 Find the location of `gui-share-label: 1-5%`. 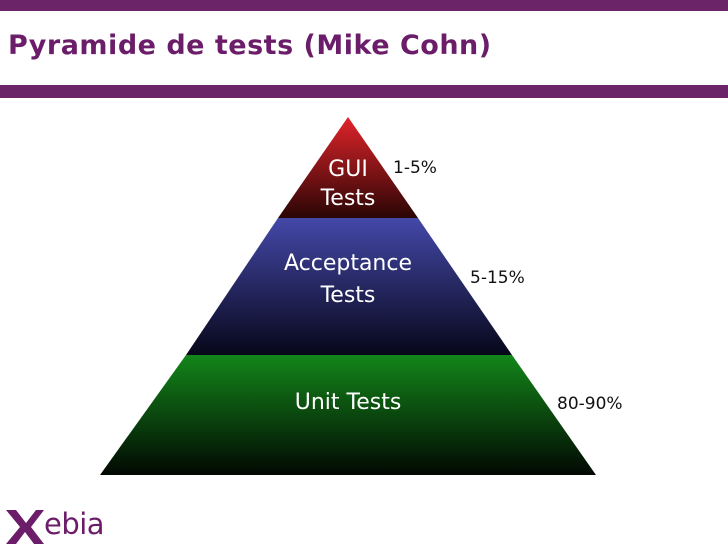

gui-share-label: 1-5% is located at coordinates (415, 168).